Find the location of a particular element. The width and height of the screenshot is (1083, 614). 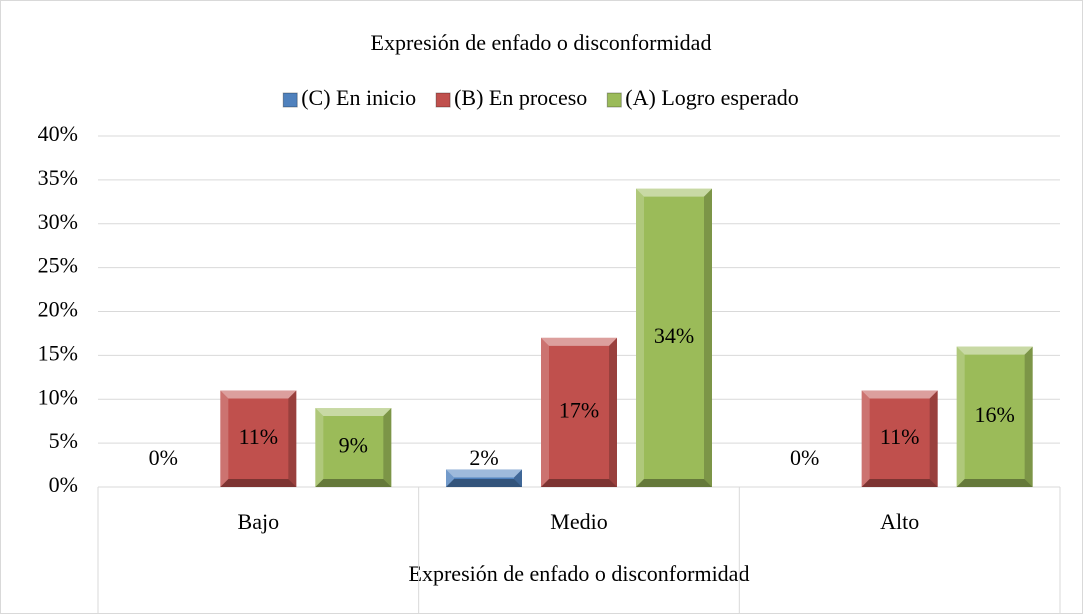

y-tick-label: 25% is located at coordinates (58, 265).